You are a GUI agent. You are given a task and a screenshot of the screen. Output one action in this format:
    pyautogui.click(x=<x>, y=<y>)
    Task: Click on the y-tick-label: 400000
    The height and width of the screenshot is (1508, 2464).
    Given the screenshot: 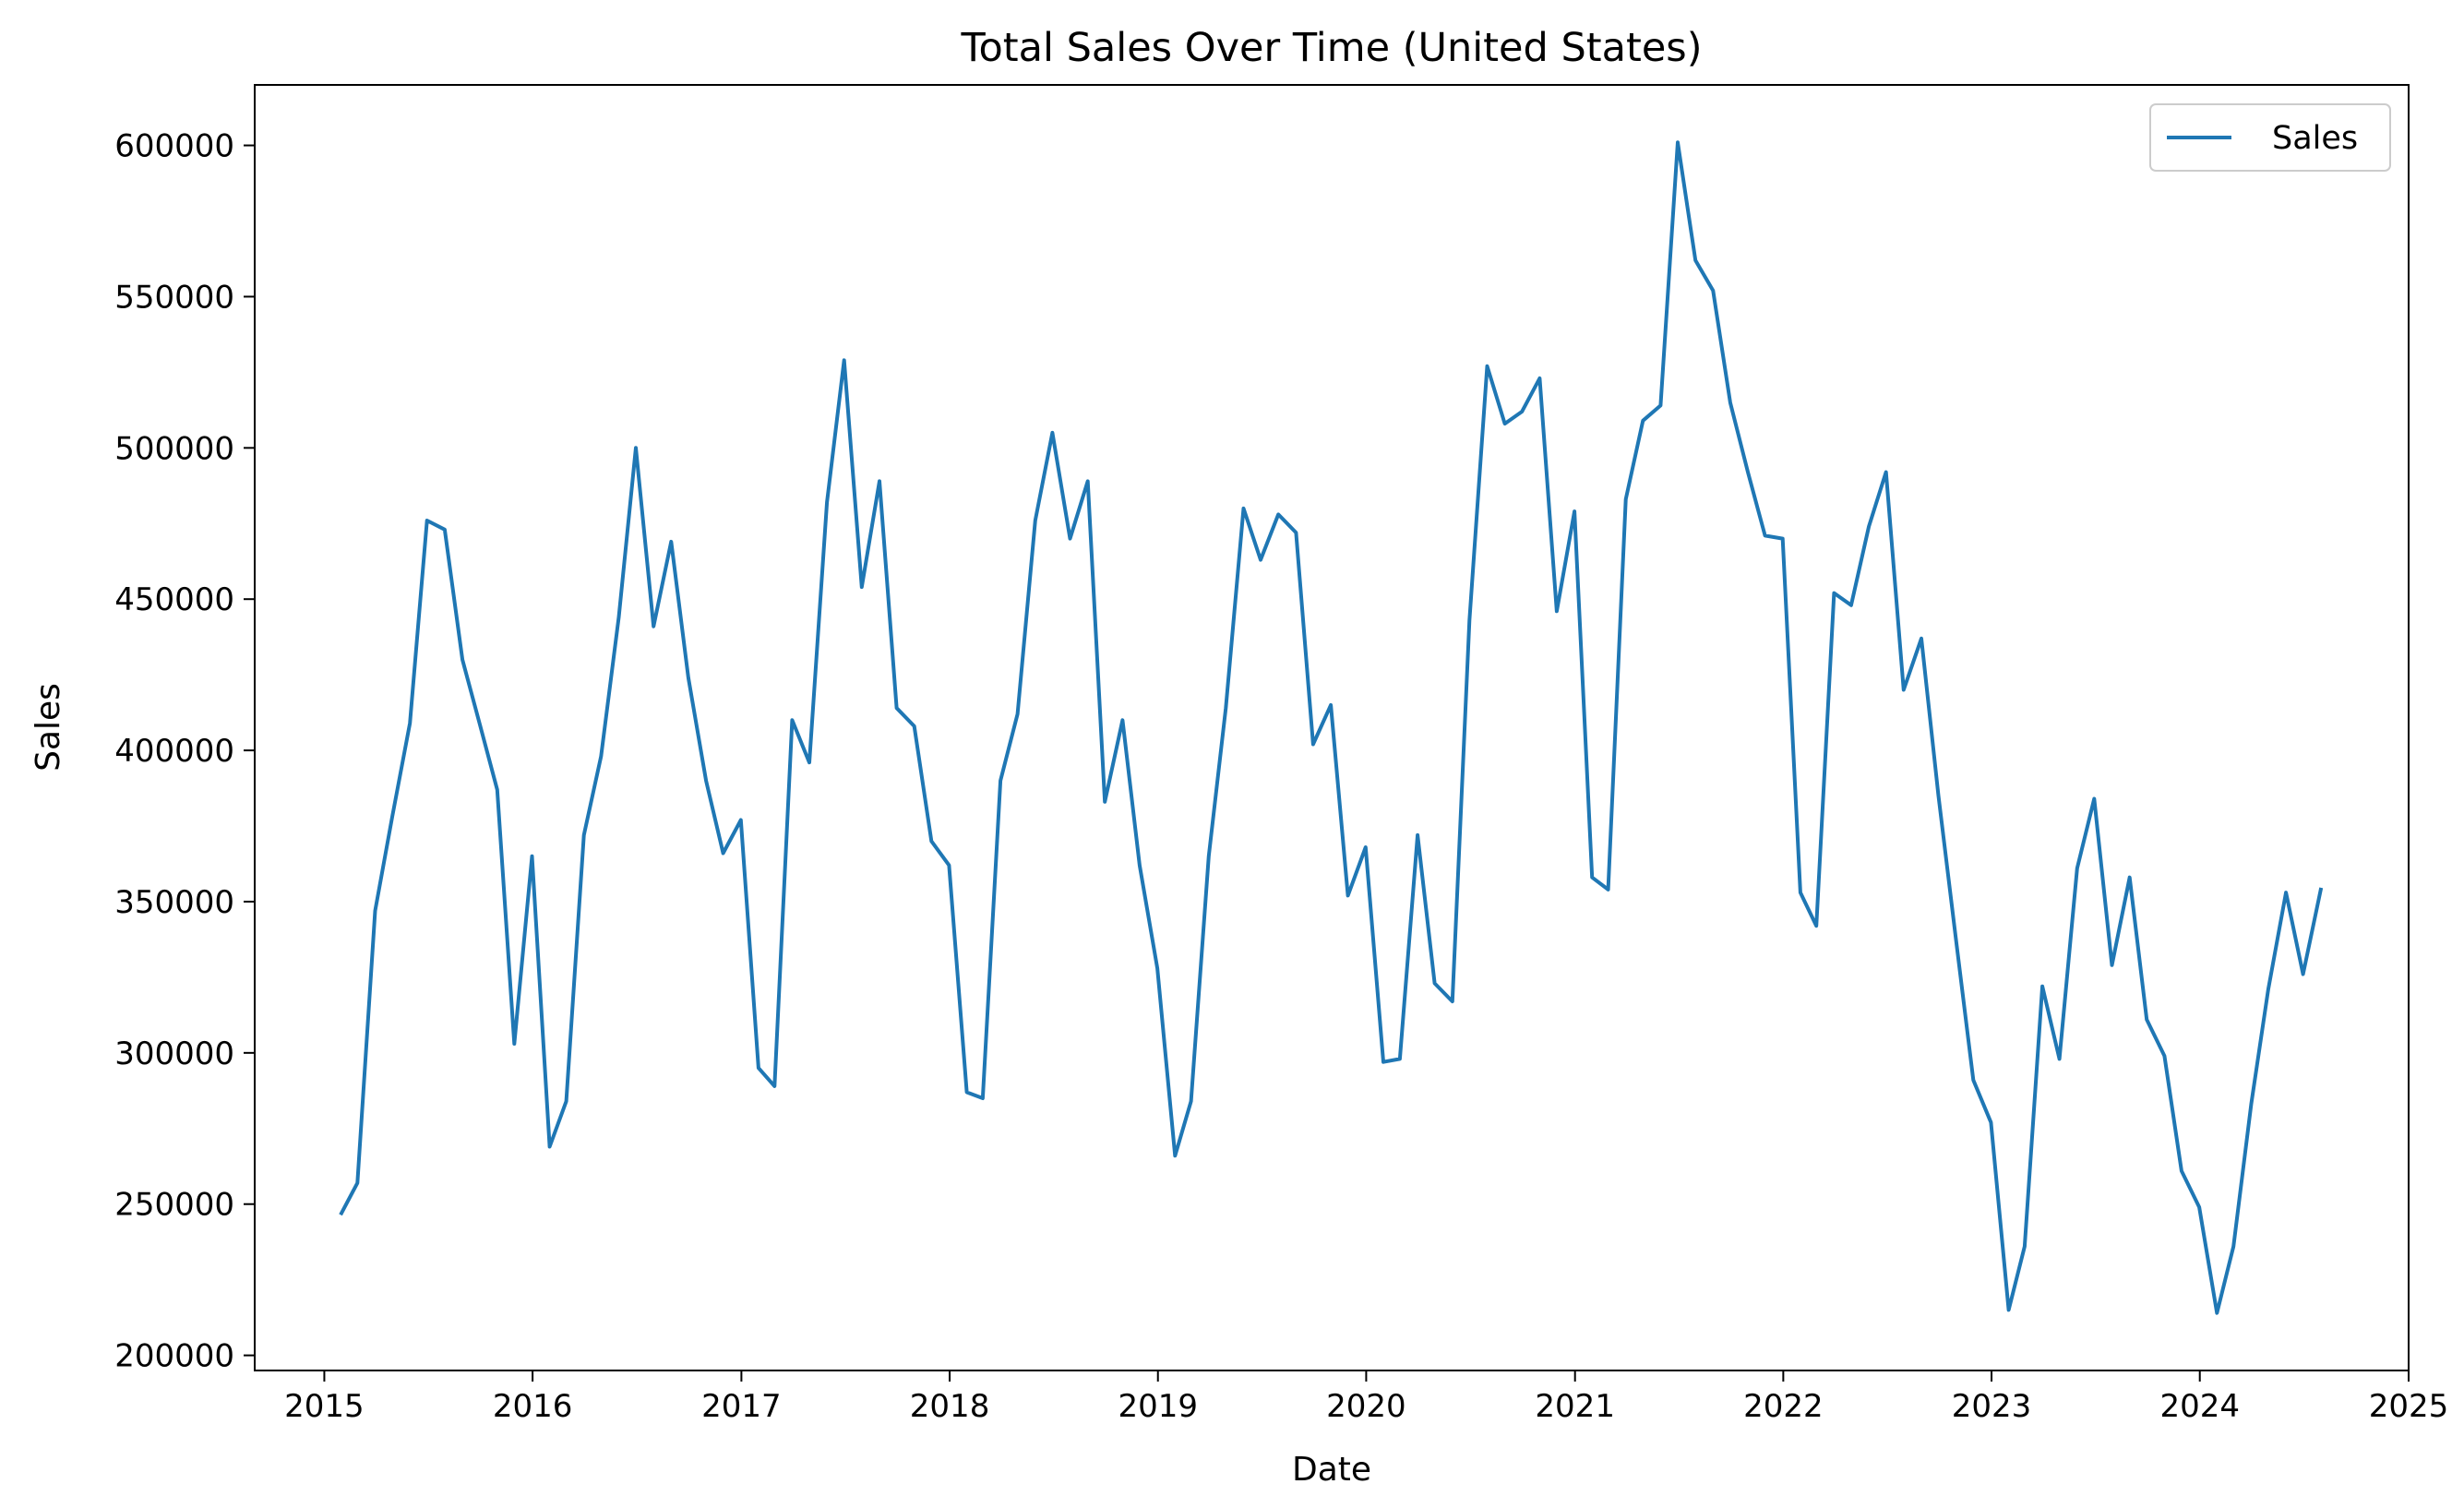 What is the action you would take?
    pyautogui.click(x=174, y=751)
    